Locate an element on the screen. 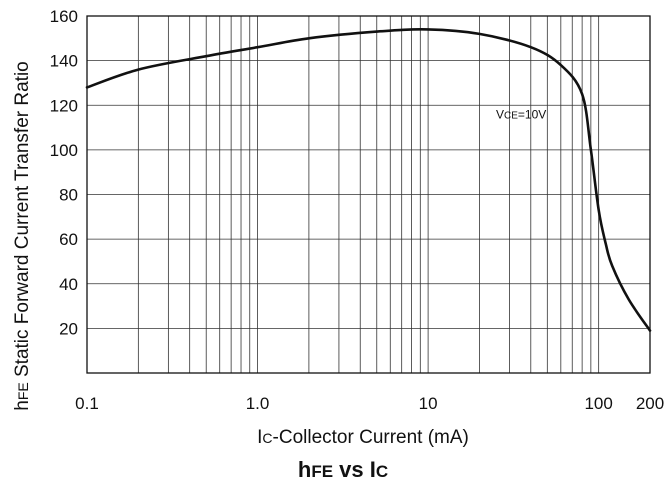 Image resolution: width=666 pixels, height=487 pixels. x-tick-label: 100 is located at coordinates (598, 403).